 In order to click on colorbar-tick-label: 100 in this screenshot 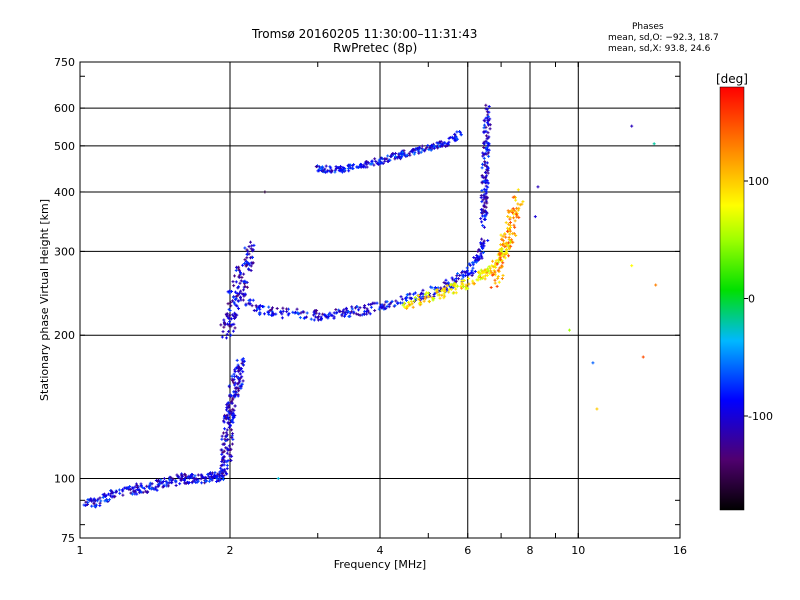, I will do `click(758, 181)`.